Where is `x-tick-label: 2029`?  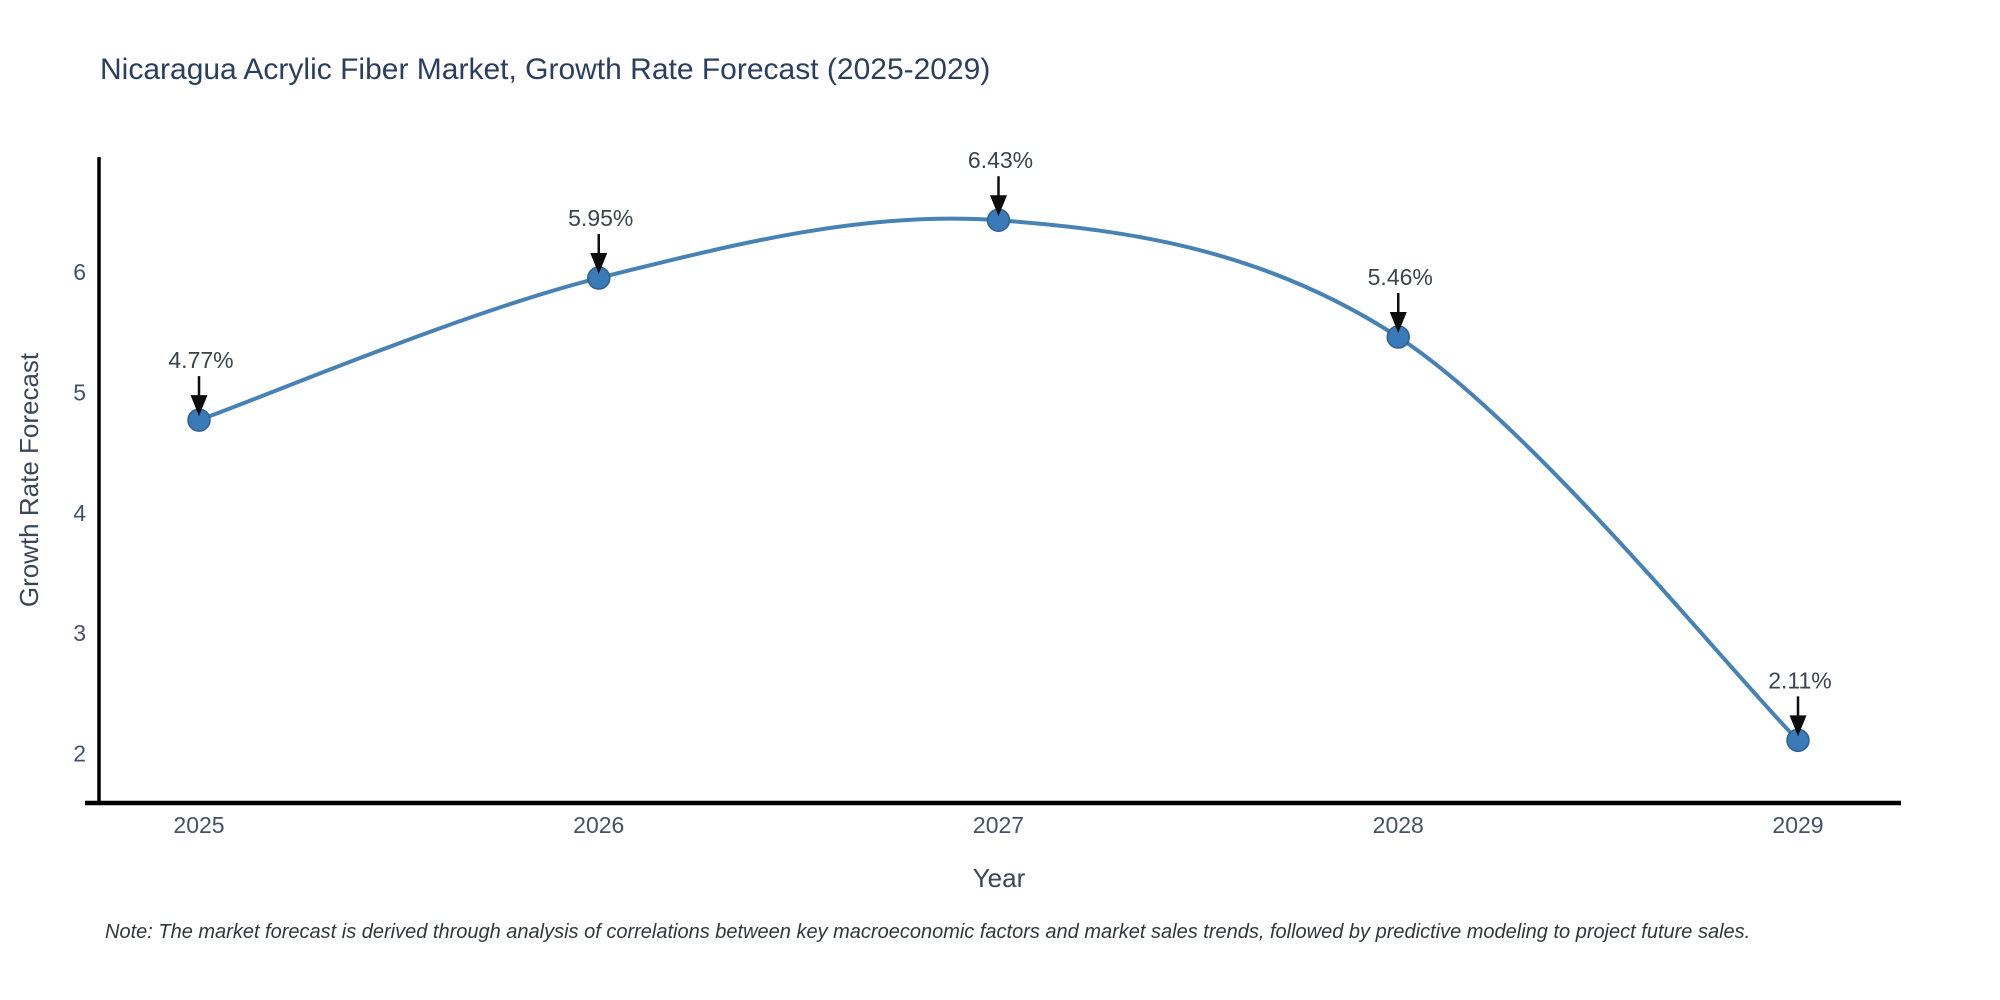
x-tick-label: 2029 is located at coordinates (1797, 825).